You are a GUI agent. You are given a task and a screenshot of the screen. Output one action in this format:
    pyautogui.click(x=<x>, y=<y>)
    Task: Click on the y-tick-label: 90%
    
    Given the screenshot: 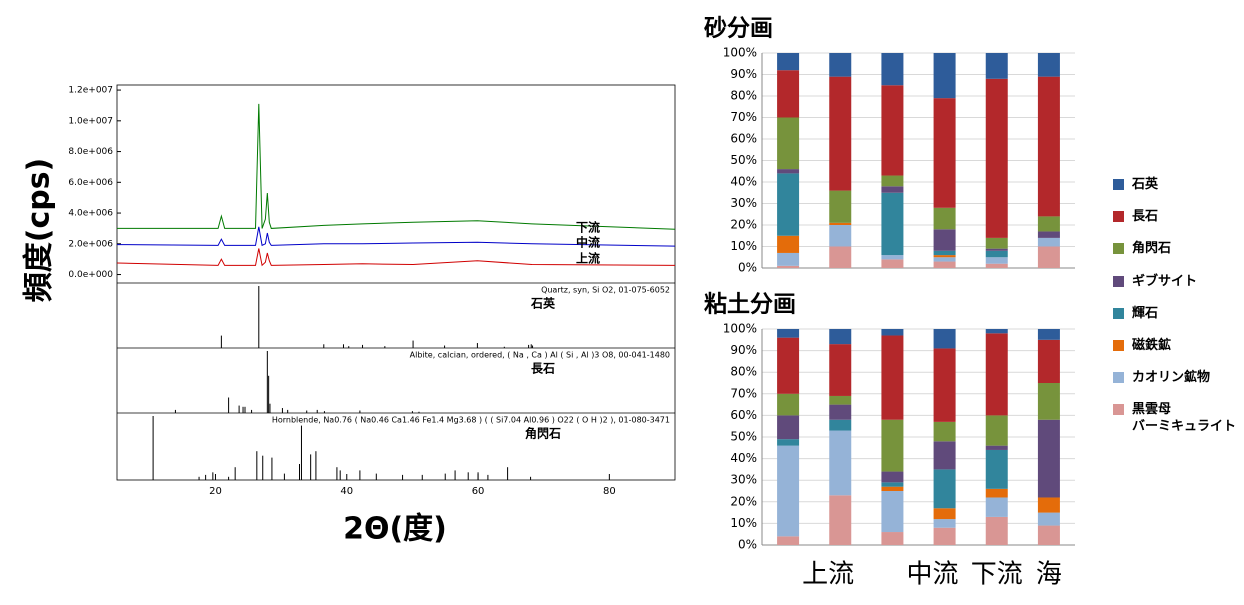 What is the action you would take?
    pyautogui.click(x=743, y=74)
    